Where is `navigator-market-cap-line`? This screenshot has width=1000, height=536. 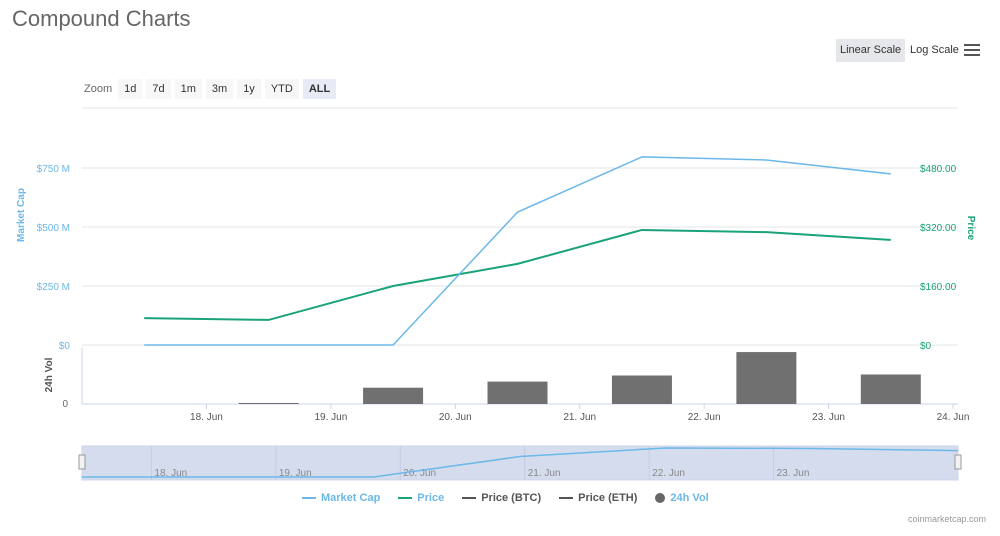
navigator-market-cap-line is located at coordinates (520, 462).